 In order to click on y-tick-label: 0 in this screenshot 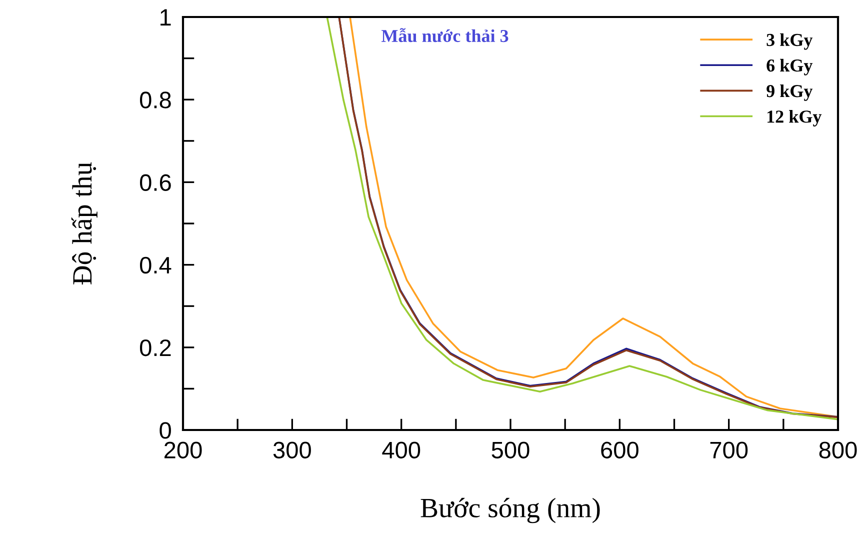, I will do `click(165, 430)`.